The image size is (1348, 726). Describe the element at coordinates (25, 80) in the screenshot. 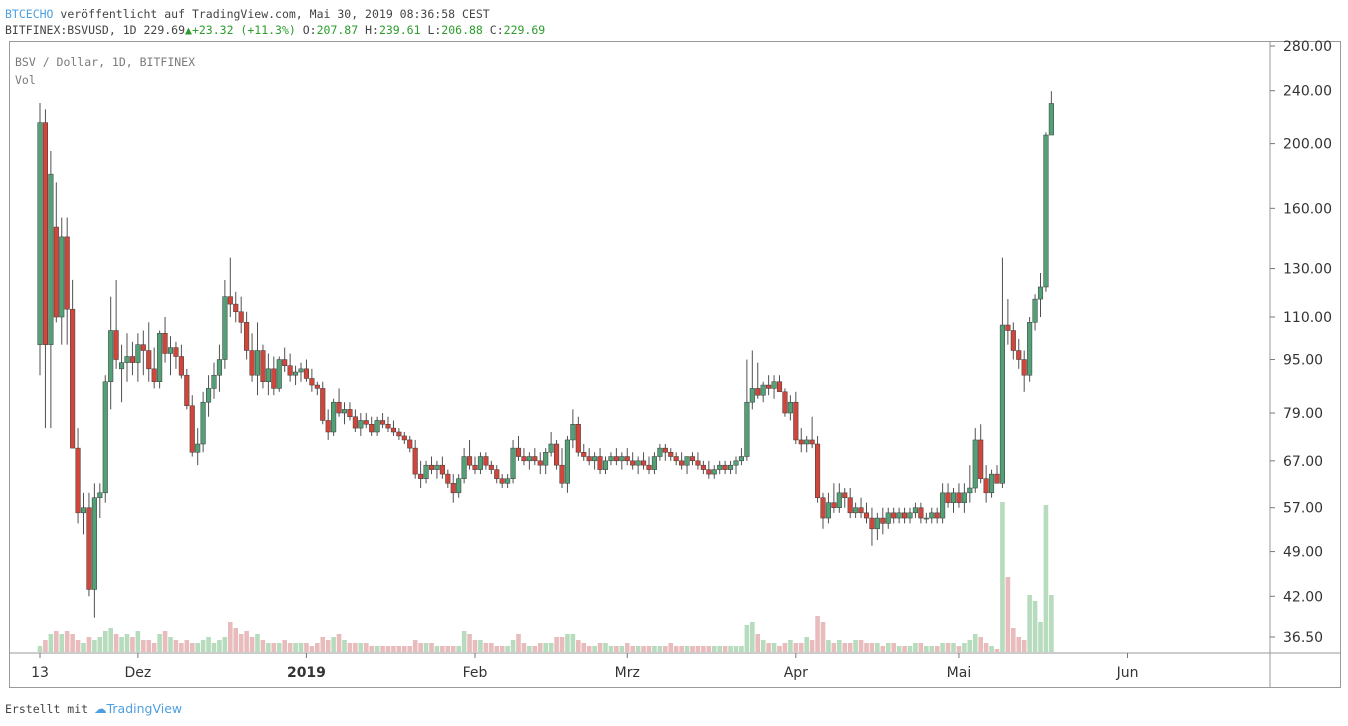

I see `volume-legend: Vol` at that location.